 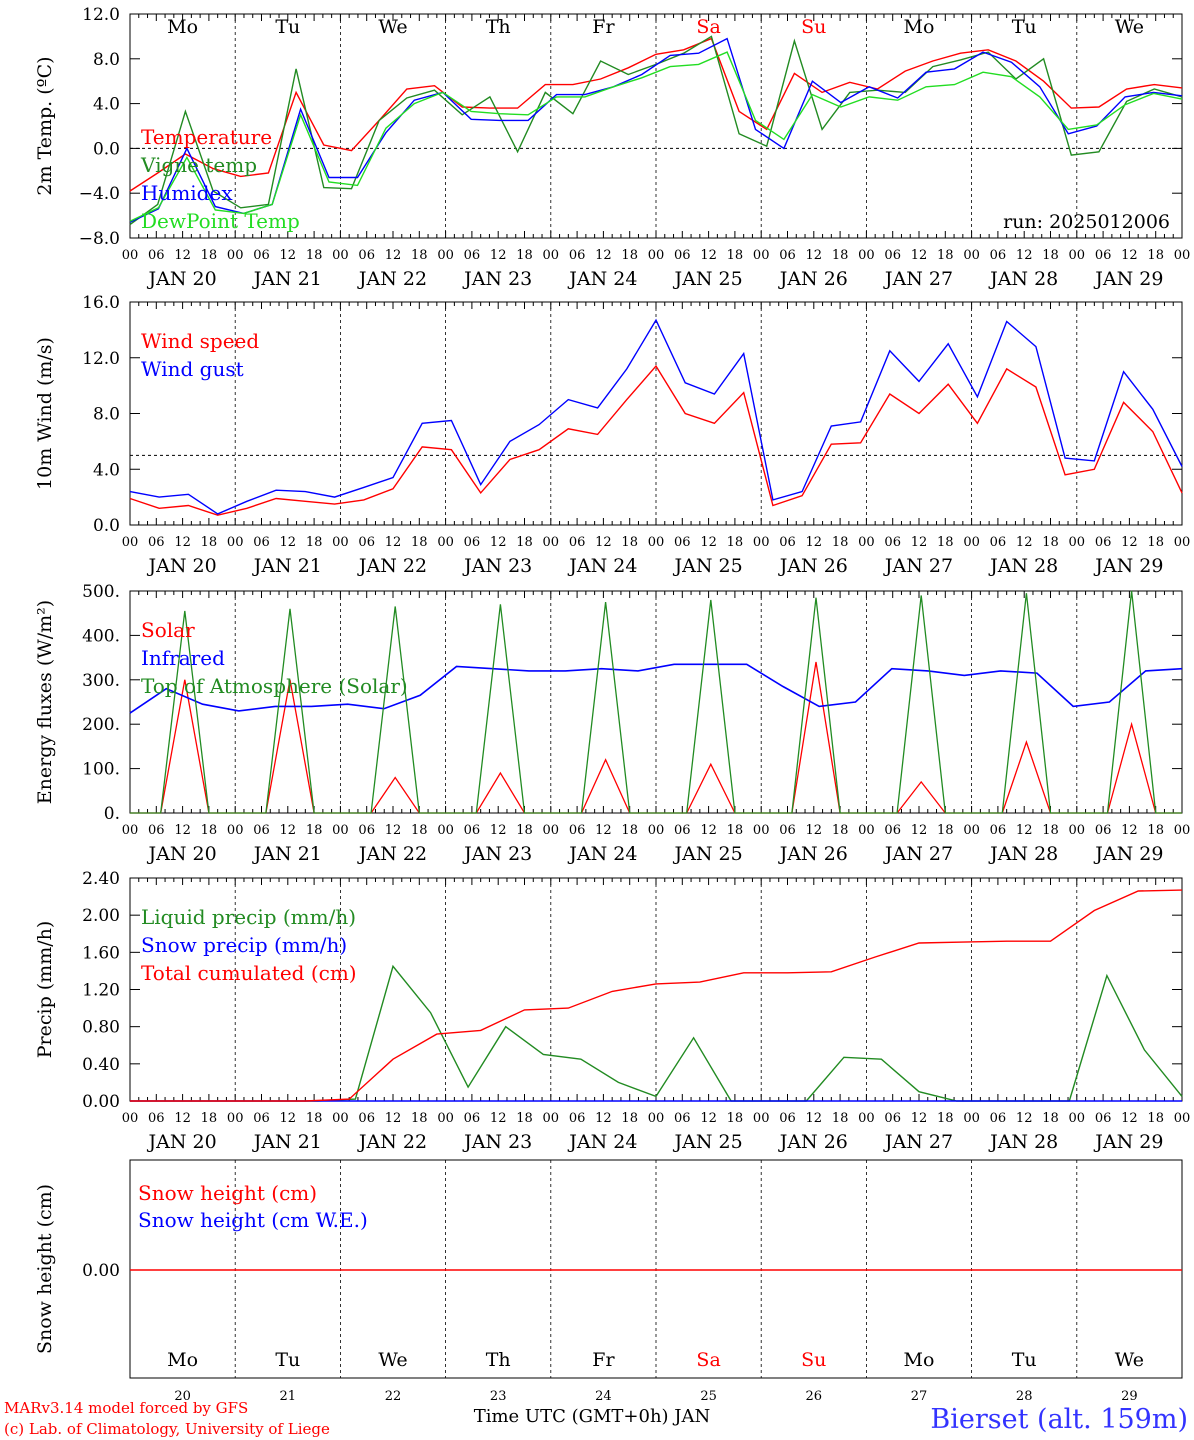 I want to click on day-number-label: 26, so click(x=814, y=1396).